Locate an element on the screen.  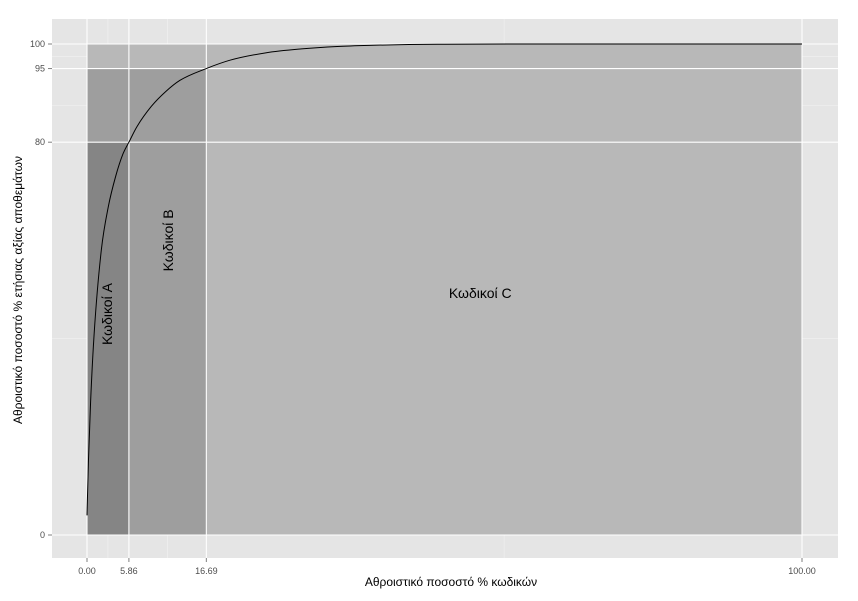
x-tick-label: 16.69 is located at coordinates (206, 571).